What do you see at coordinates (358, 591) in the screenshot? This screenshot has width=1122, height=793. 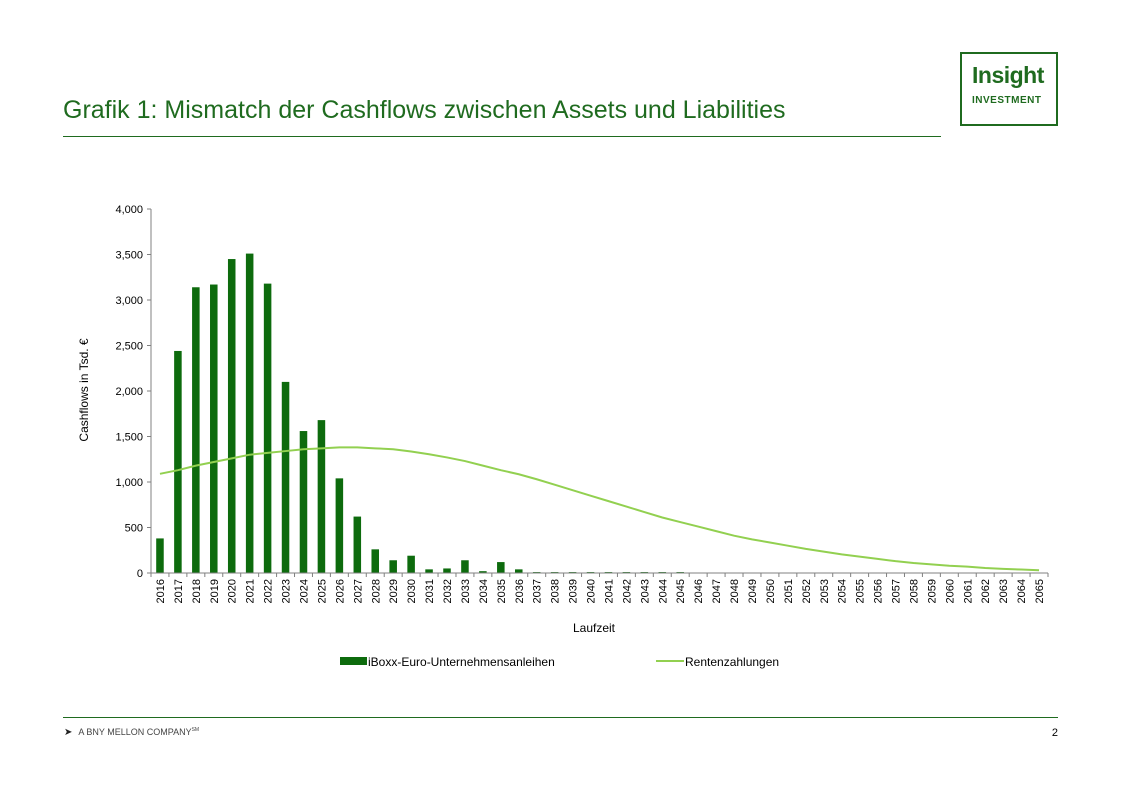 I see `x-tick-label: 2027` at bounding box center [358, 591].